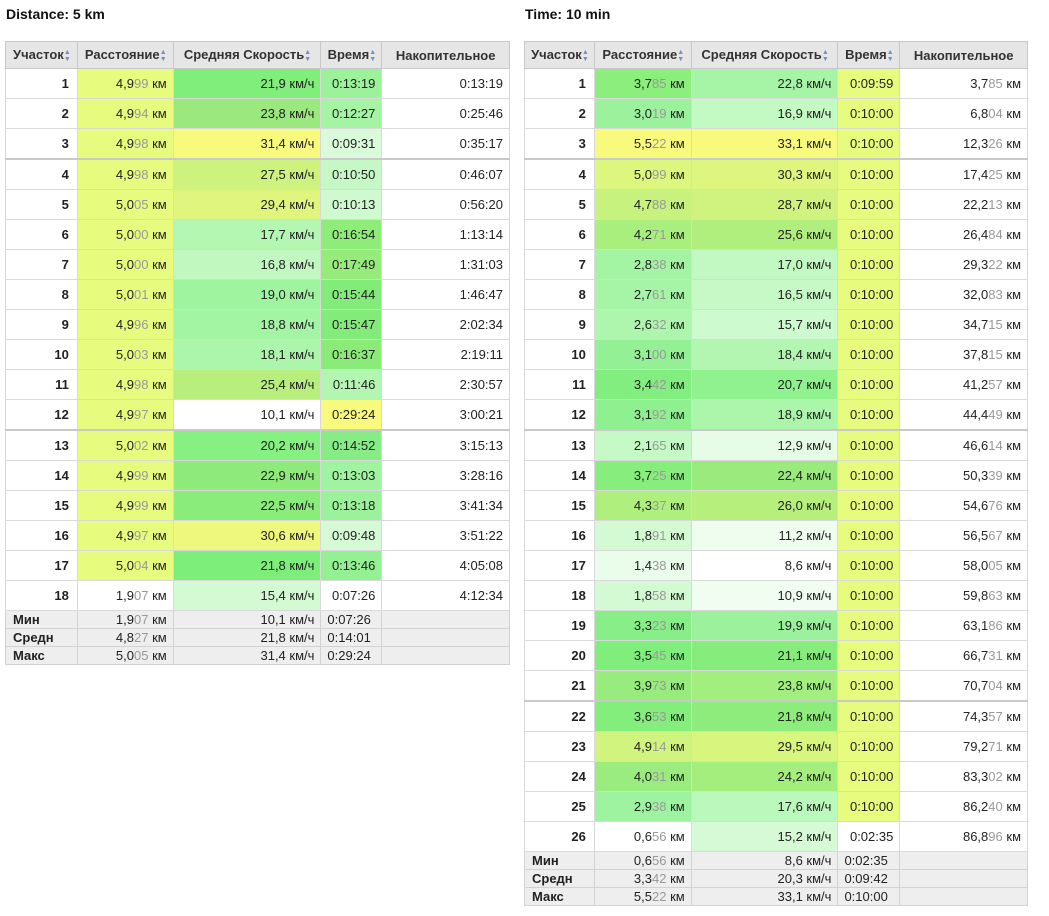  Describe the element at coordinates (642, 445) in the screenshot. I see `distance-cell: 2,165 км` at that location.